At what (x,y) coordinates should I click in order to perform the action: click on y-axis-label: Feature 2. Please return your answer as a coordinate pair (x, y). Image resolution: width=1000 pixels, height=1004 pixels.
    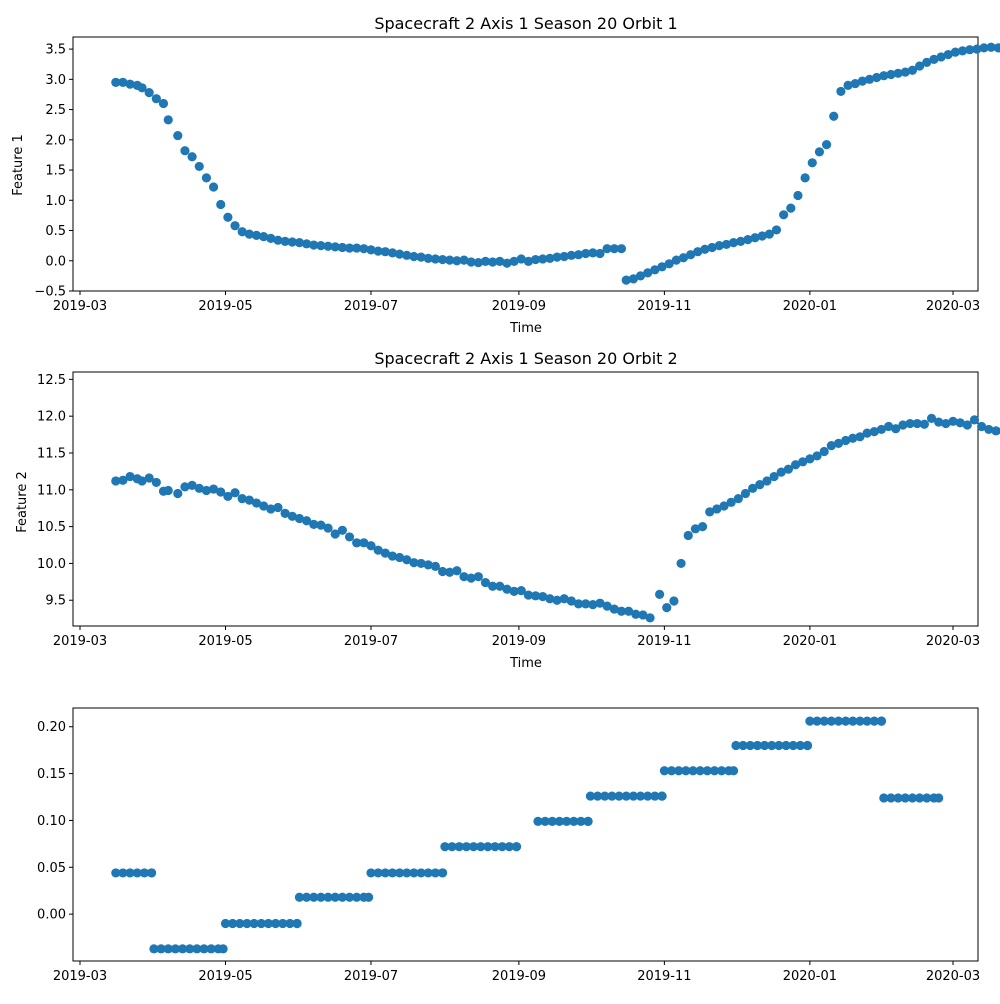
    Looking at the image, I should click on (22, 502).